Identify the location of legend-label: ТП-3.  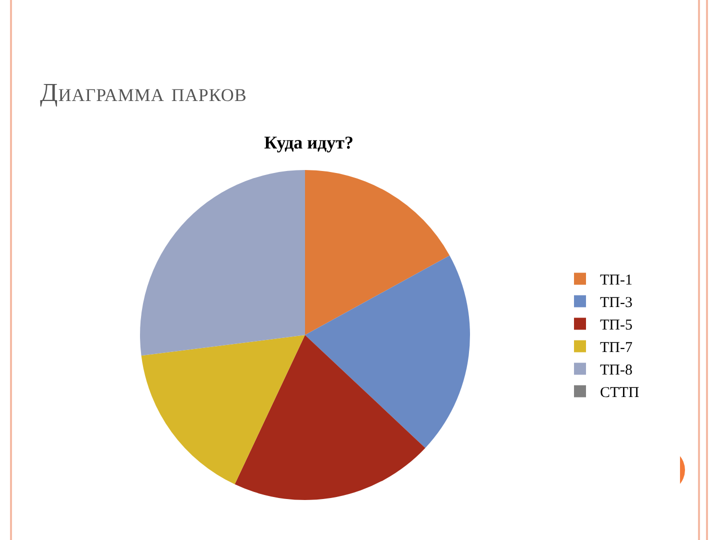
(616, 303).